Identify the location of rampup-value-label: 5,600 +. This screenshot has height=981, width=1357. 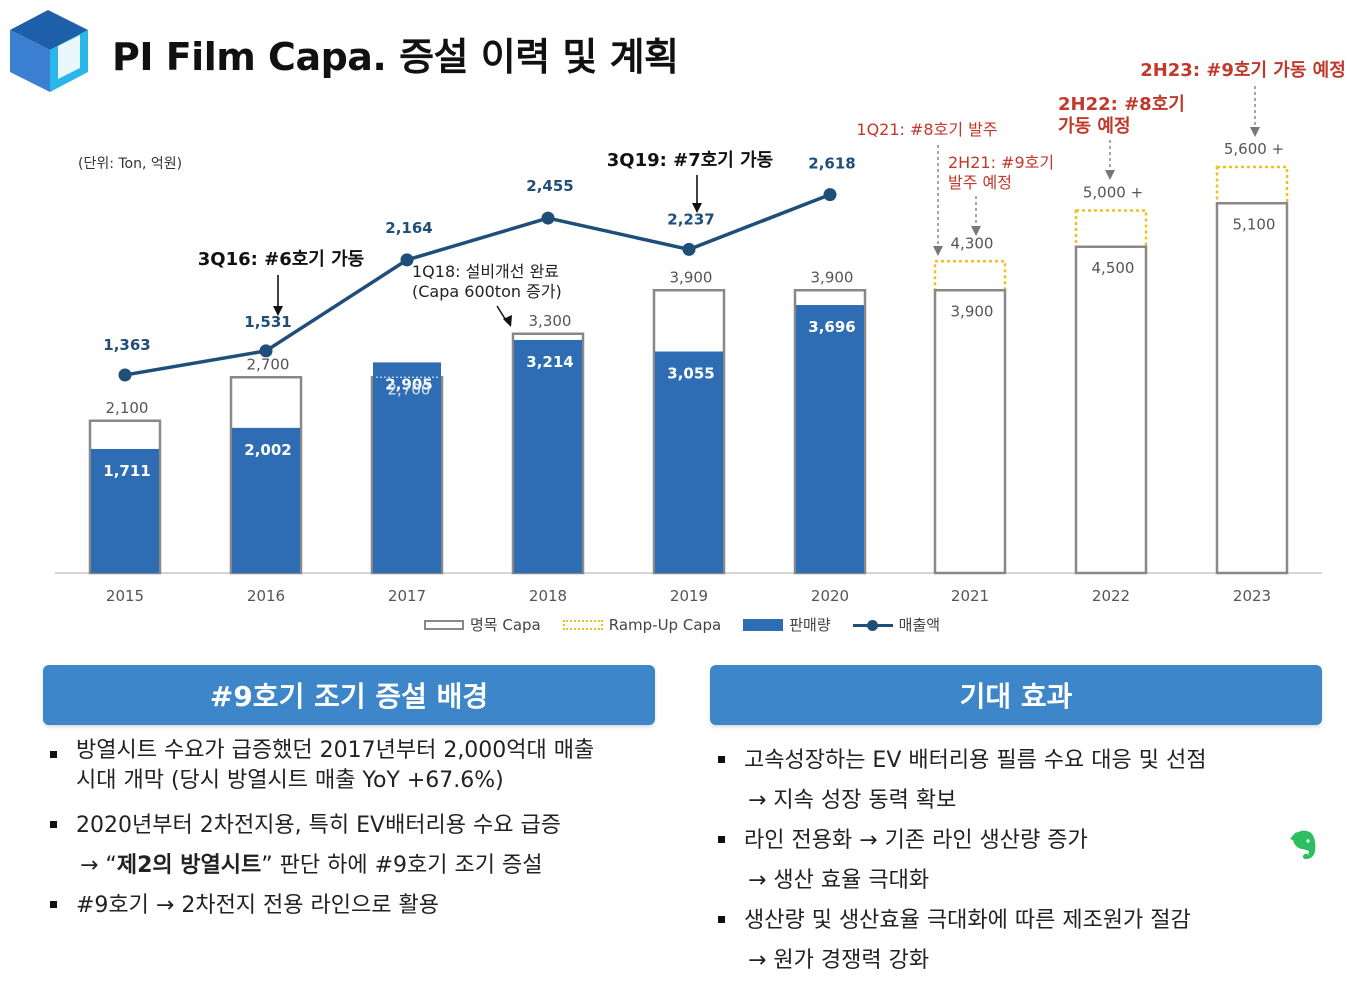
(1254, 149).